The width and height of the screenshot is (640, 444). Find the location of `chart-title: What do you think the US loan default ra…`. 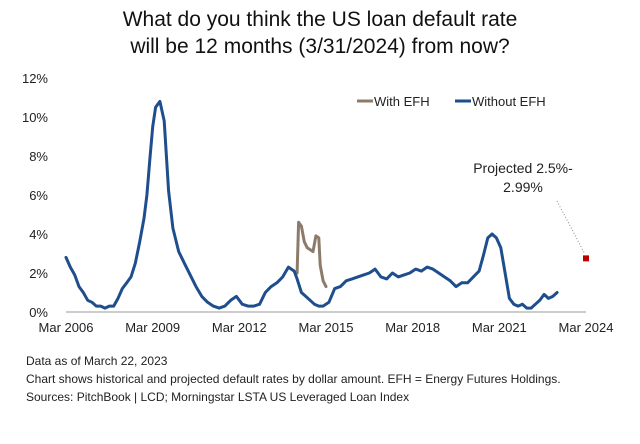

chart-title: What do you think the US loan default ra… is located at coordinates (320, 33).